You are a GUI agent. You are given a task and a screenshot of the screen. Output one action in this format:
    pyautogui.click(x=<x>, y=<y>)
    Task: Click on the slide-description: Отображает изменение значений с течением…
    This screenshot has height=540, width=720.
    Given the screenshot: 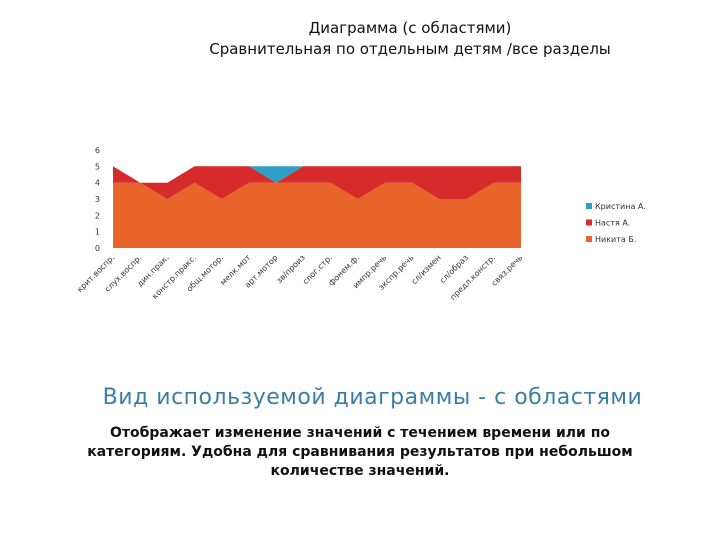 What is the action you would take?
    pyautogui.click(x=360, y=452)
    